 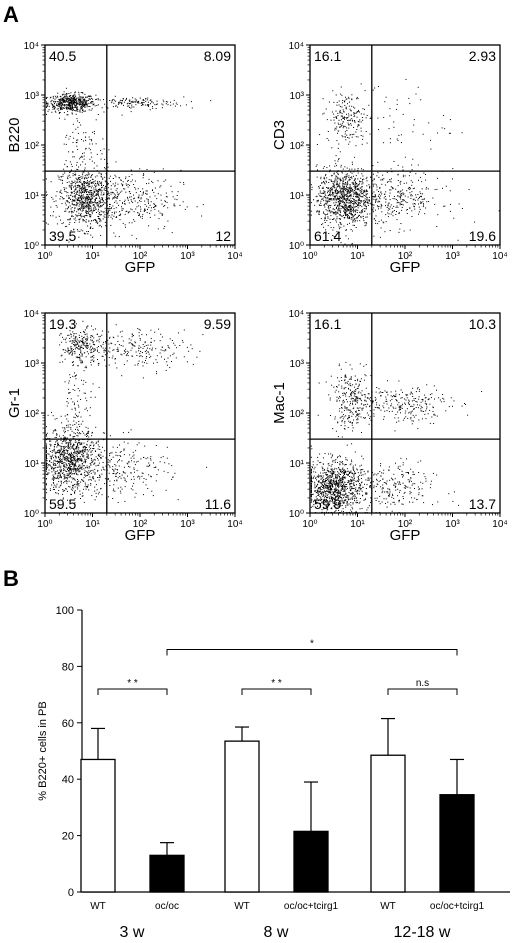 I want to click on x-tick-label: 10⁰, so click(x=44, y=256).